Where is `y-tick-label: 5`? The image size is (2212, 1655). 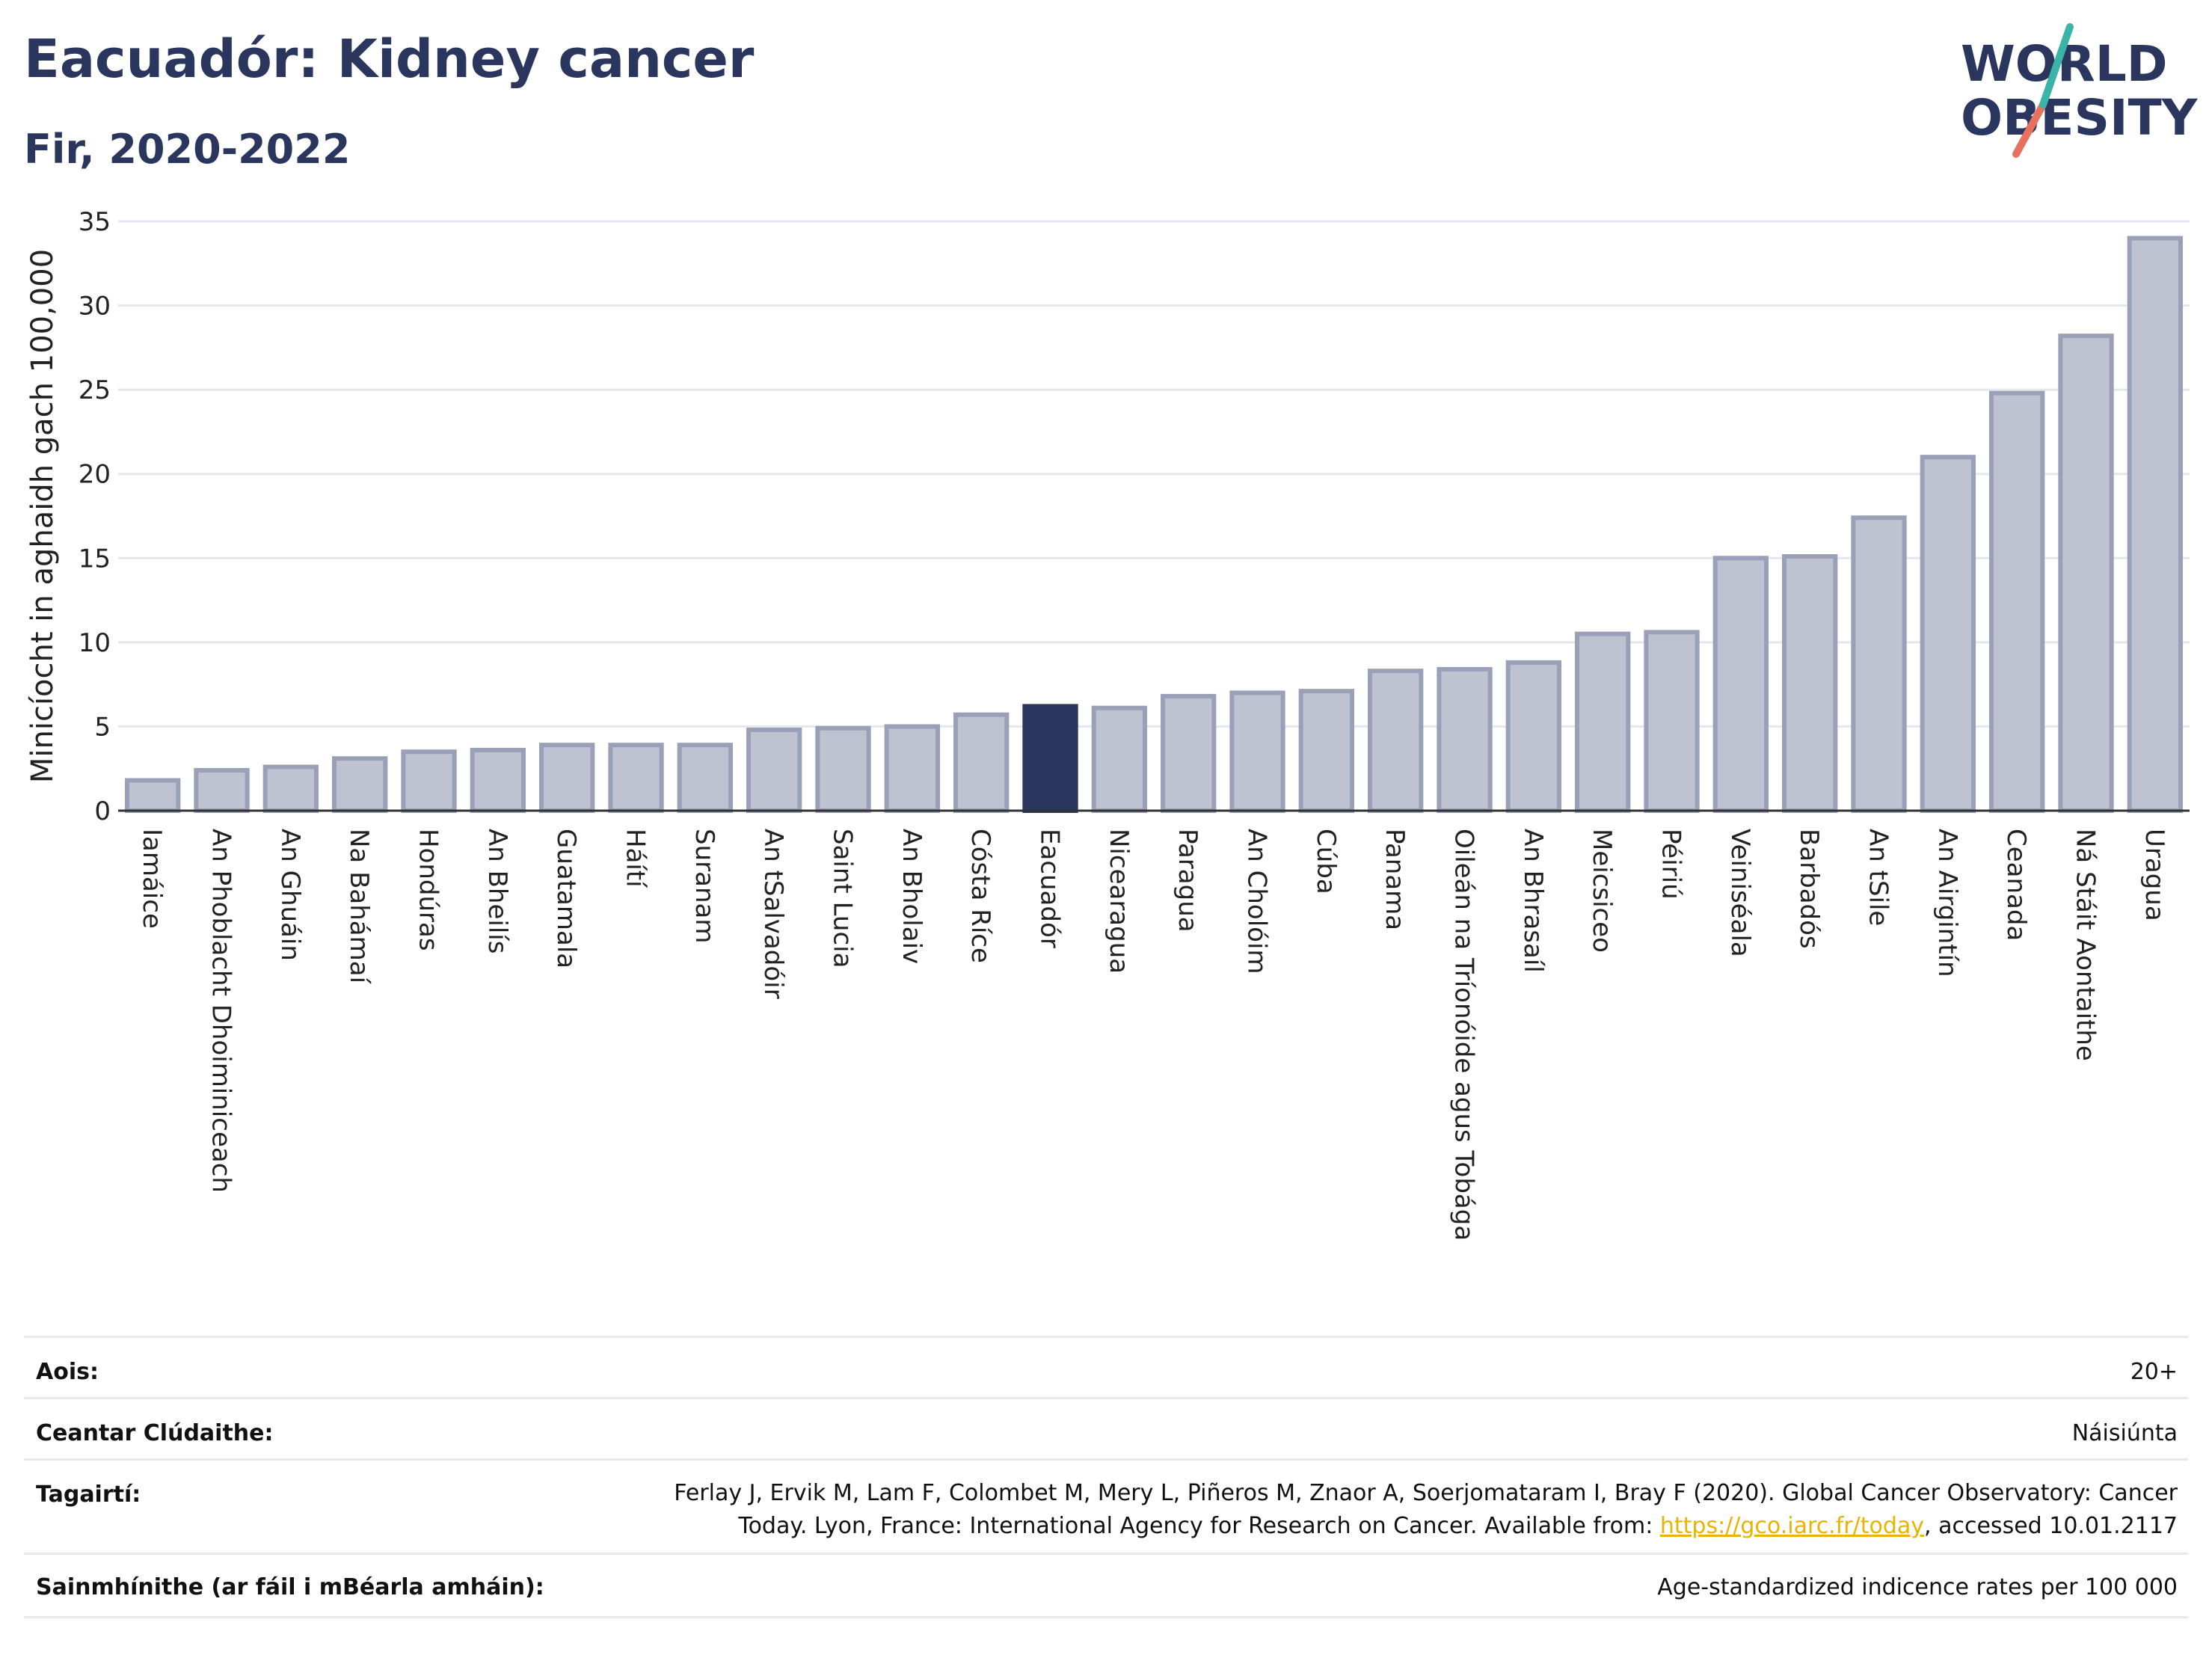
y-tick-label: 5 is located at coordinates (103, 727).